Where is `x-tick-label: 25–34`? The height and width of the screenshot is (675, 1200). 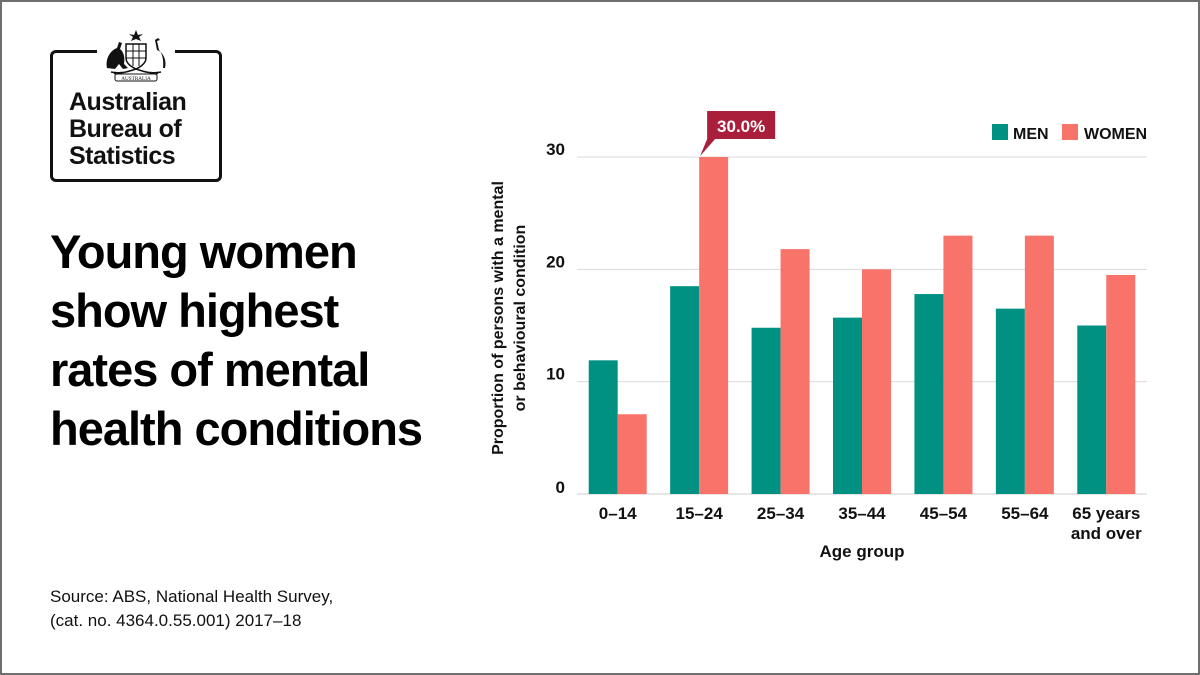 x-tick-label: 25–34 is located at coordinates (781, 513).